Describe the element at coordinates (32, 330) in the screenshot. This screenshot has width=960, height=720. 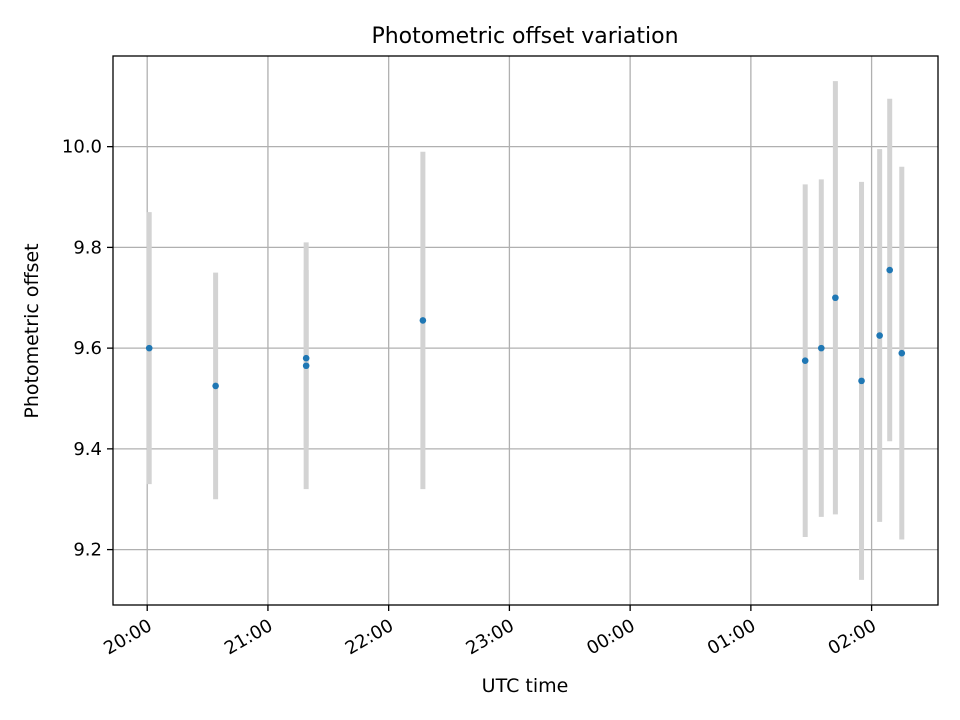
I see `y-axis-label: Photometric offset` at that location.